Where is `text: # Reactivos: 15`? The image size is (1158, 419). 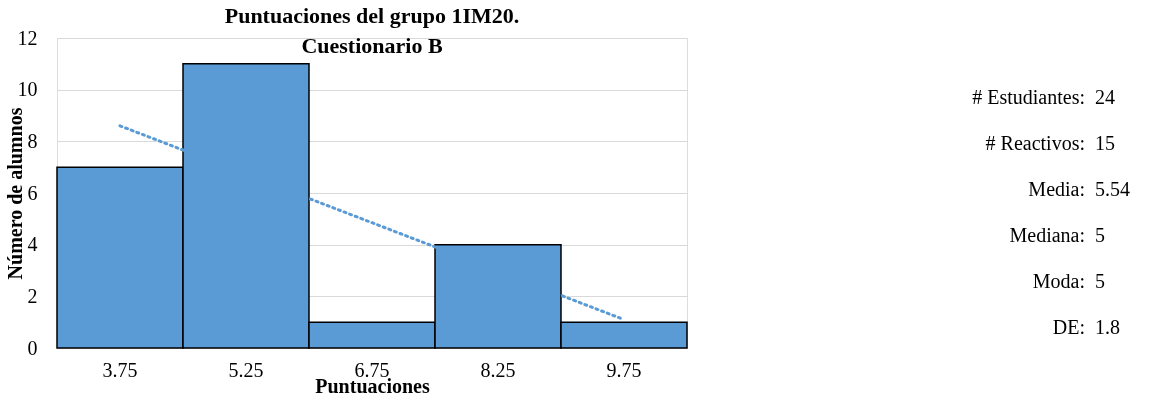
text: # Reactivos: 15 is located at coordinates (1050, 143).